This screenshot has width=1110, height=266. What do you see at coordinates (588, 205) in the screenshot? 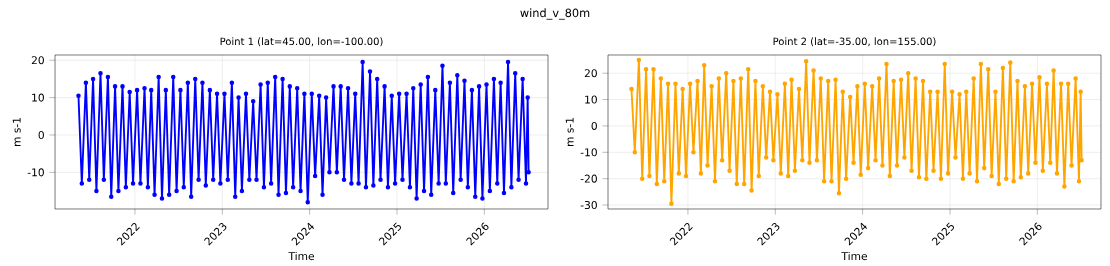
I see `y-tick-label: -30` at bounding box center [588, 205].